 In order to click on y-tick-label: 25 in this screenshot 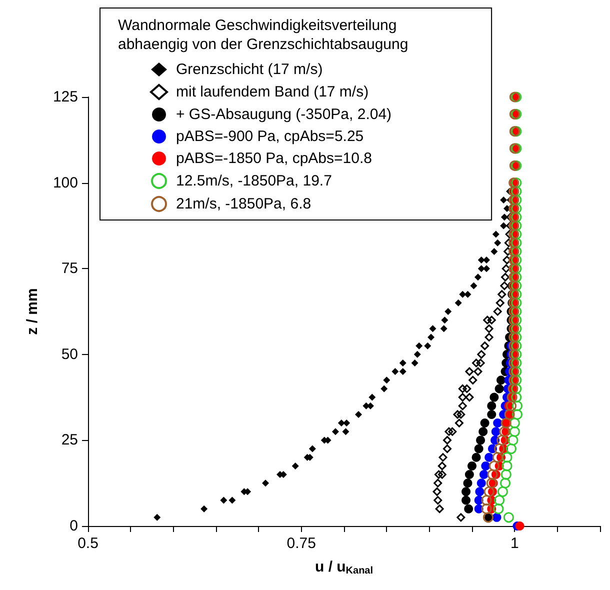, I will do `click(69, 440)`.